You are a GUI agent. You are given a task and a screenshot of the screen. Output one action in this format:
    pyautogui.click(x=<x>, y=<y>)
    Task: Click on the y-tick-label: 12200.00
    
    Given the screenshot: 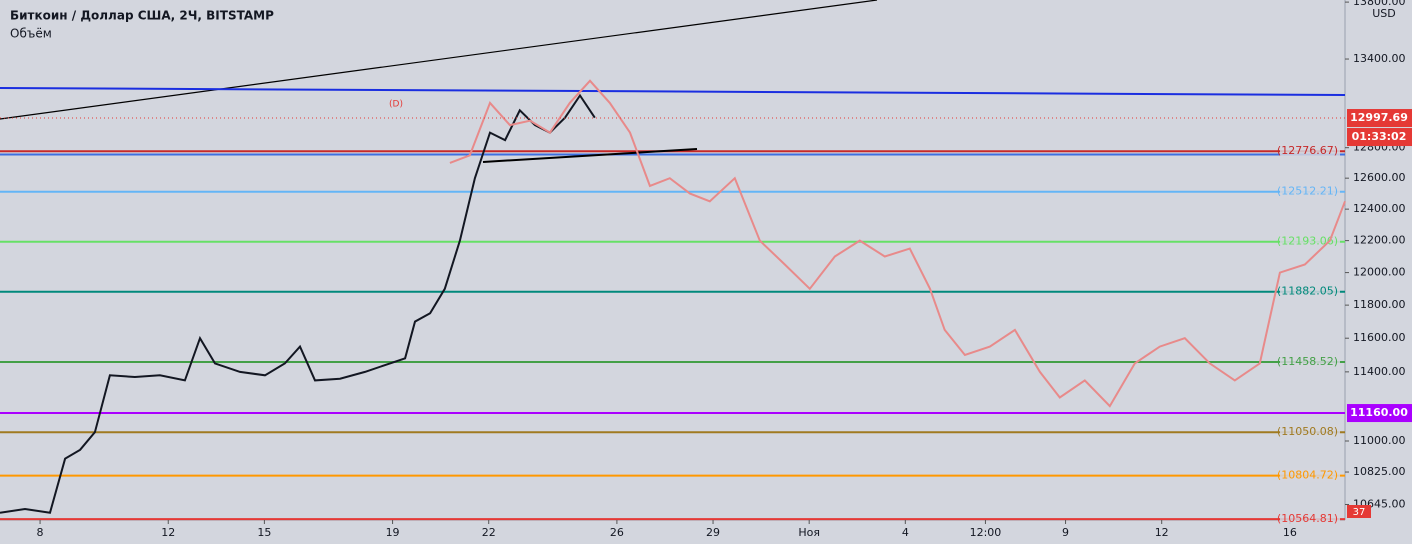 What is the action you would take?
    pyautogui.click(x=1379, y=240)
    